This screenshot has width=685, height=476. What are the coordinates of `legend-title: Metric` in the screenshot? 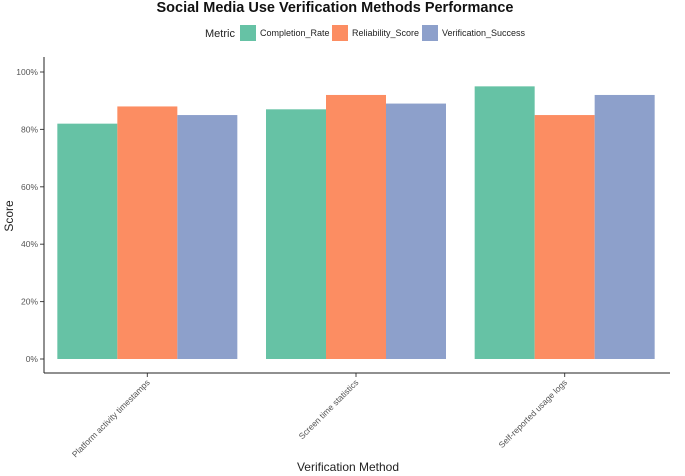 It's located at (220, 34).